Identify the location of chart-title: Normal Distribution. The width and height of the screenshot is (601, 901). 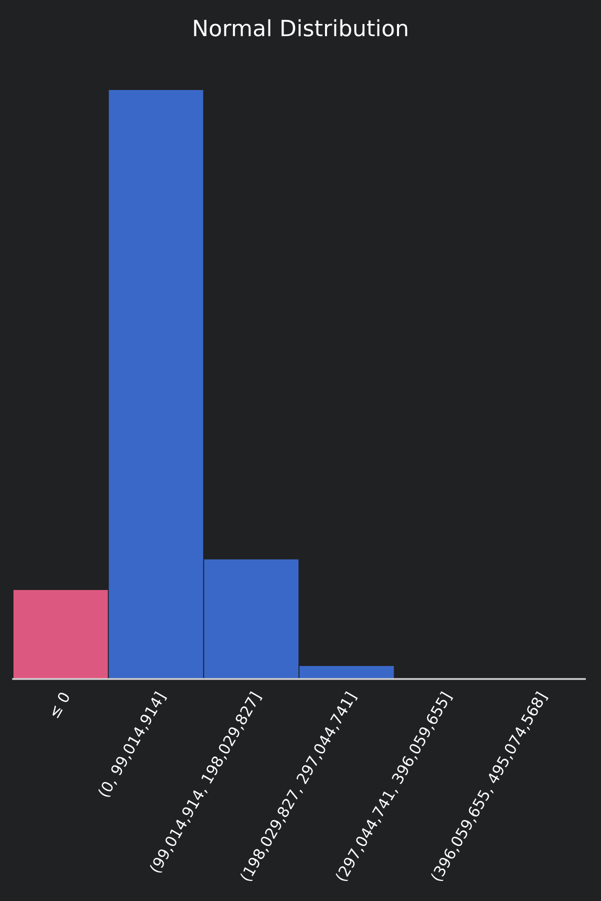
(301, 27).